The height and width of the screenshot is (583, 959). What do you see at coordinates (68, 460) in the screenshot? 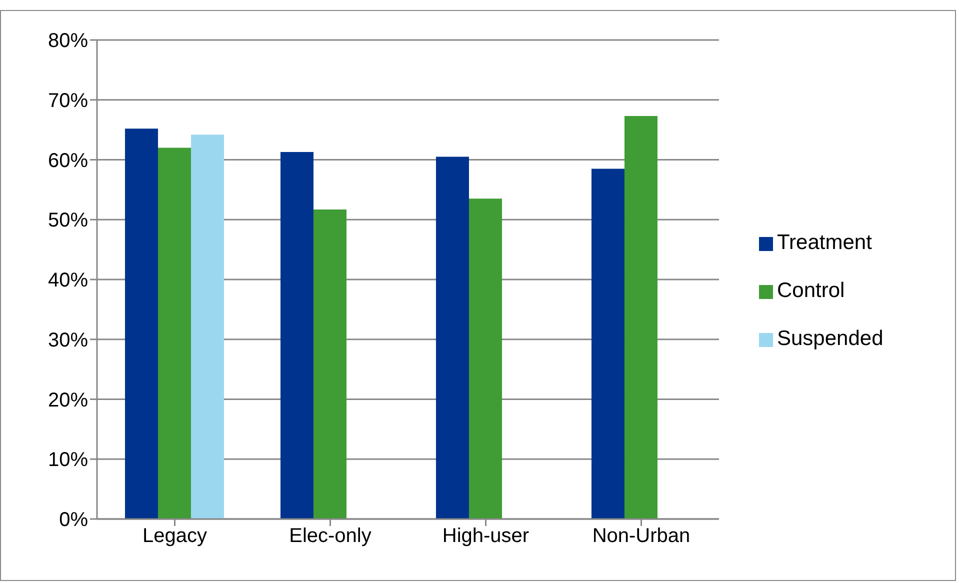
I see `y-tick-label: 10%` at bounding box center [68, 460].